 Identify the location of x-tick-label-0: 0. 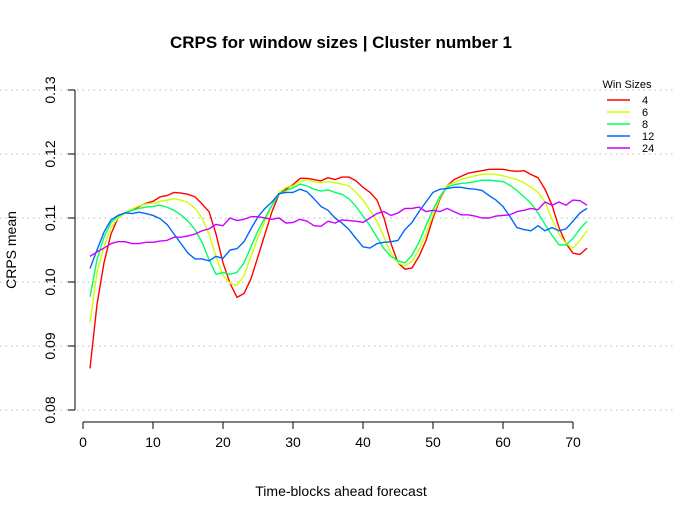
(83, 442).